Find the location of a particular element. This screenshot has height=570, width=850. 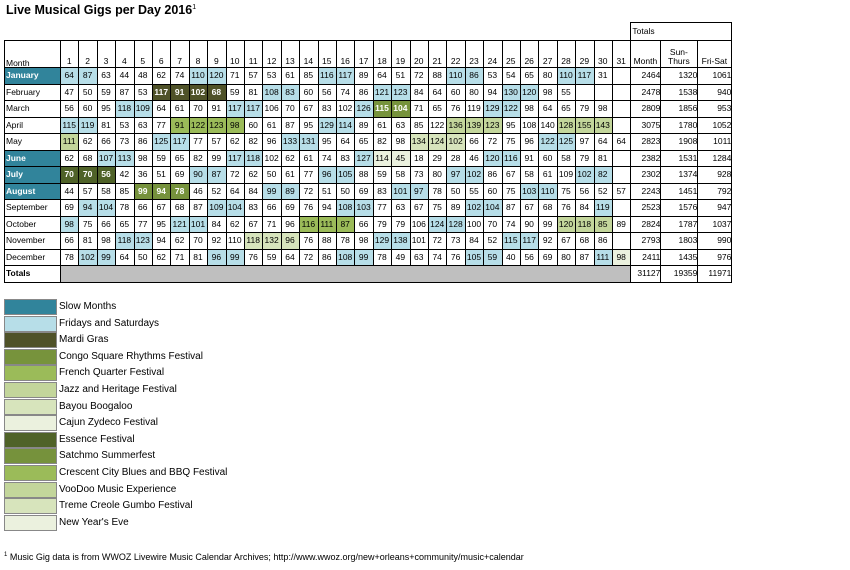

row-total-3: 976 is located at coordinates (724, 256).